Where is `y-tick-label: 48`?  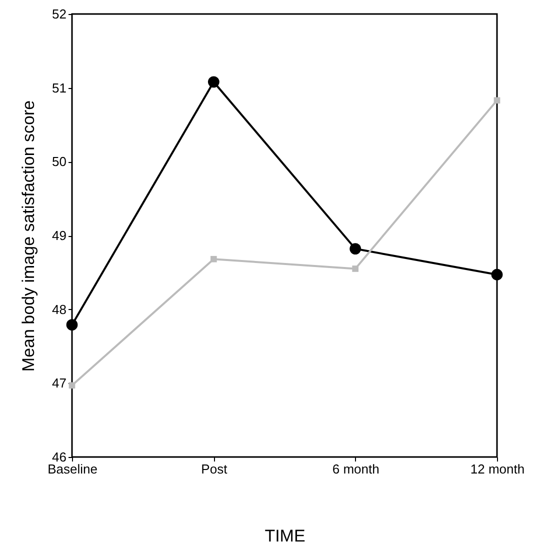 y-tick-label: 48 is located at coordinates (59, 309).